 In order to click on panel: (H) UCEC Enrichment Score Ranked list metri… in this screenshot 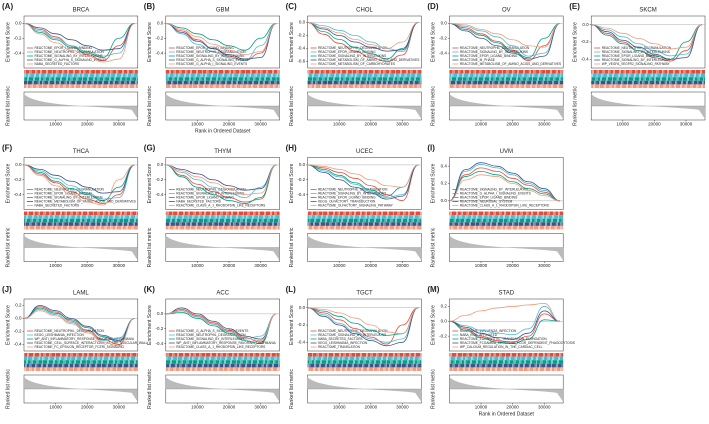, I will do `click(354, 206)`.